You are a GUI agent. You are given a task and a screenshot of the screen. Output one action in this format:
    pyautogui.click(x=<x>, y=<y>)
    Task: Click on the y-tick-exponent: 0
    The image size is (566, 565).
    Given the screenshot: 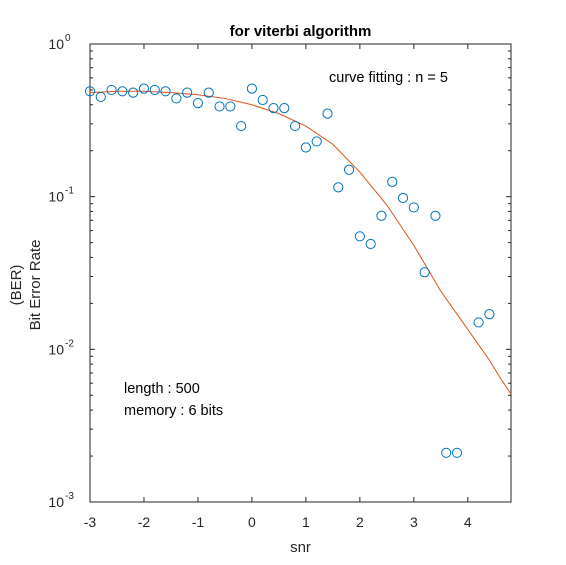 What is the action you would take?
    pyautogui.click(x=68, y=38)
    